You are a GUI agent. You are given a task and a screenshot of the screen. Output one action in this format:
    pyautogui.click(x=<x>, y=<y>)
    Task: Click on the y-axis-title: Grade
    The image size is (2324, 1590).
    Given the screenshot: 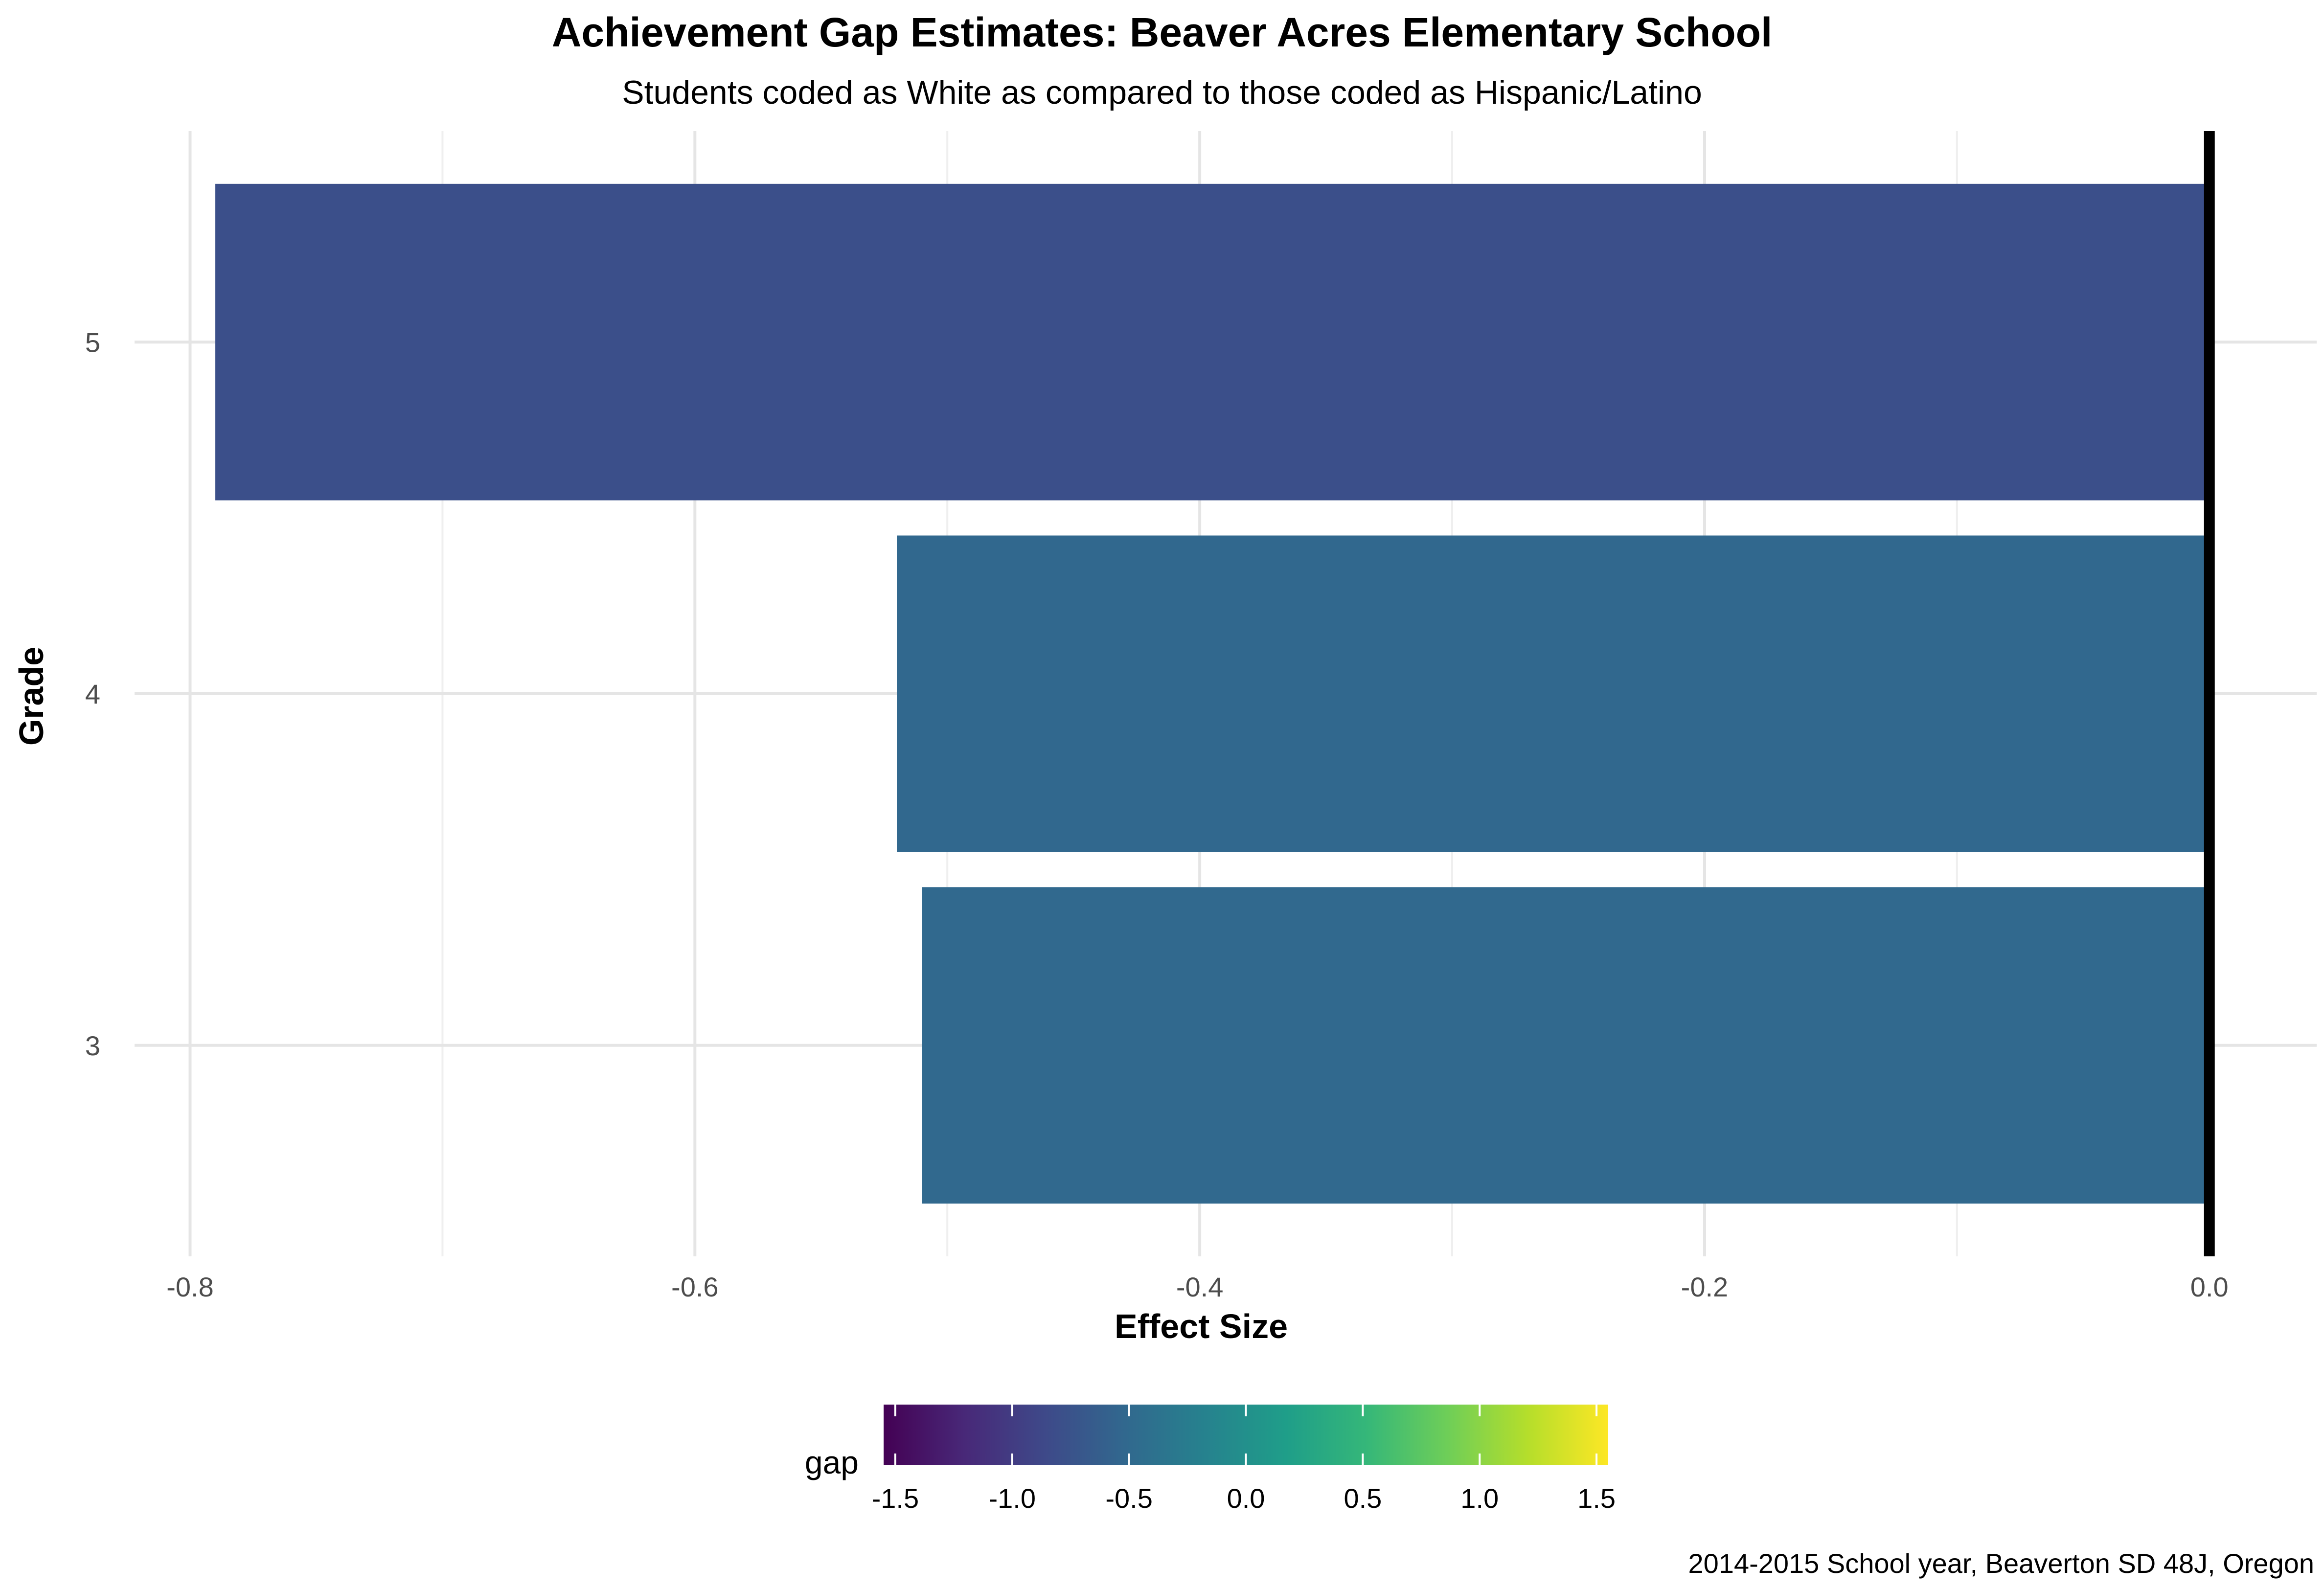 What is the action you would take?
    pyautogui.click(x=31, y=697)
    